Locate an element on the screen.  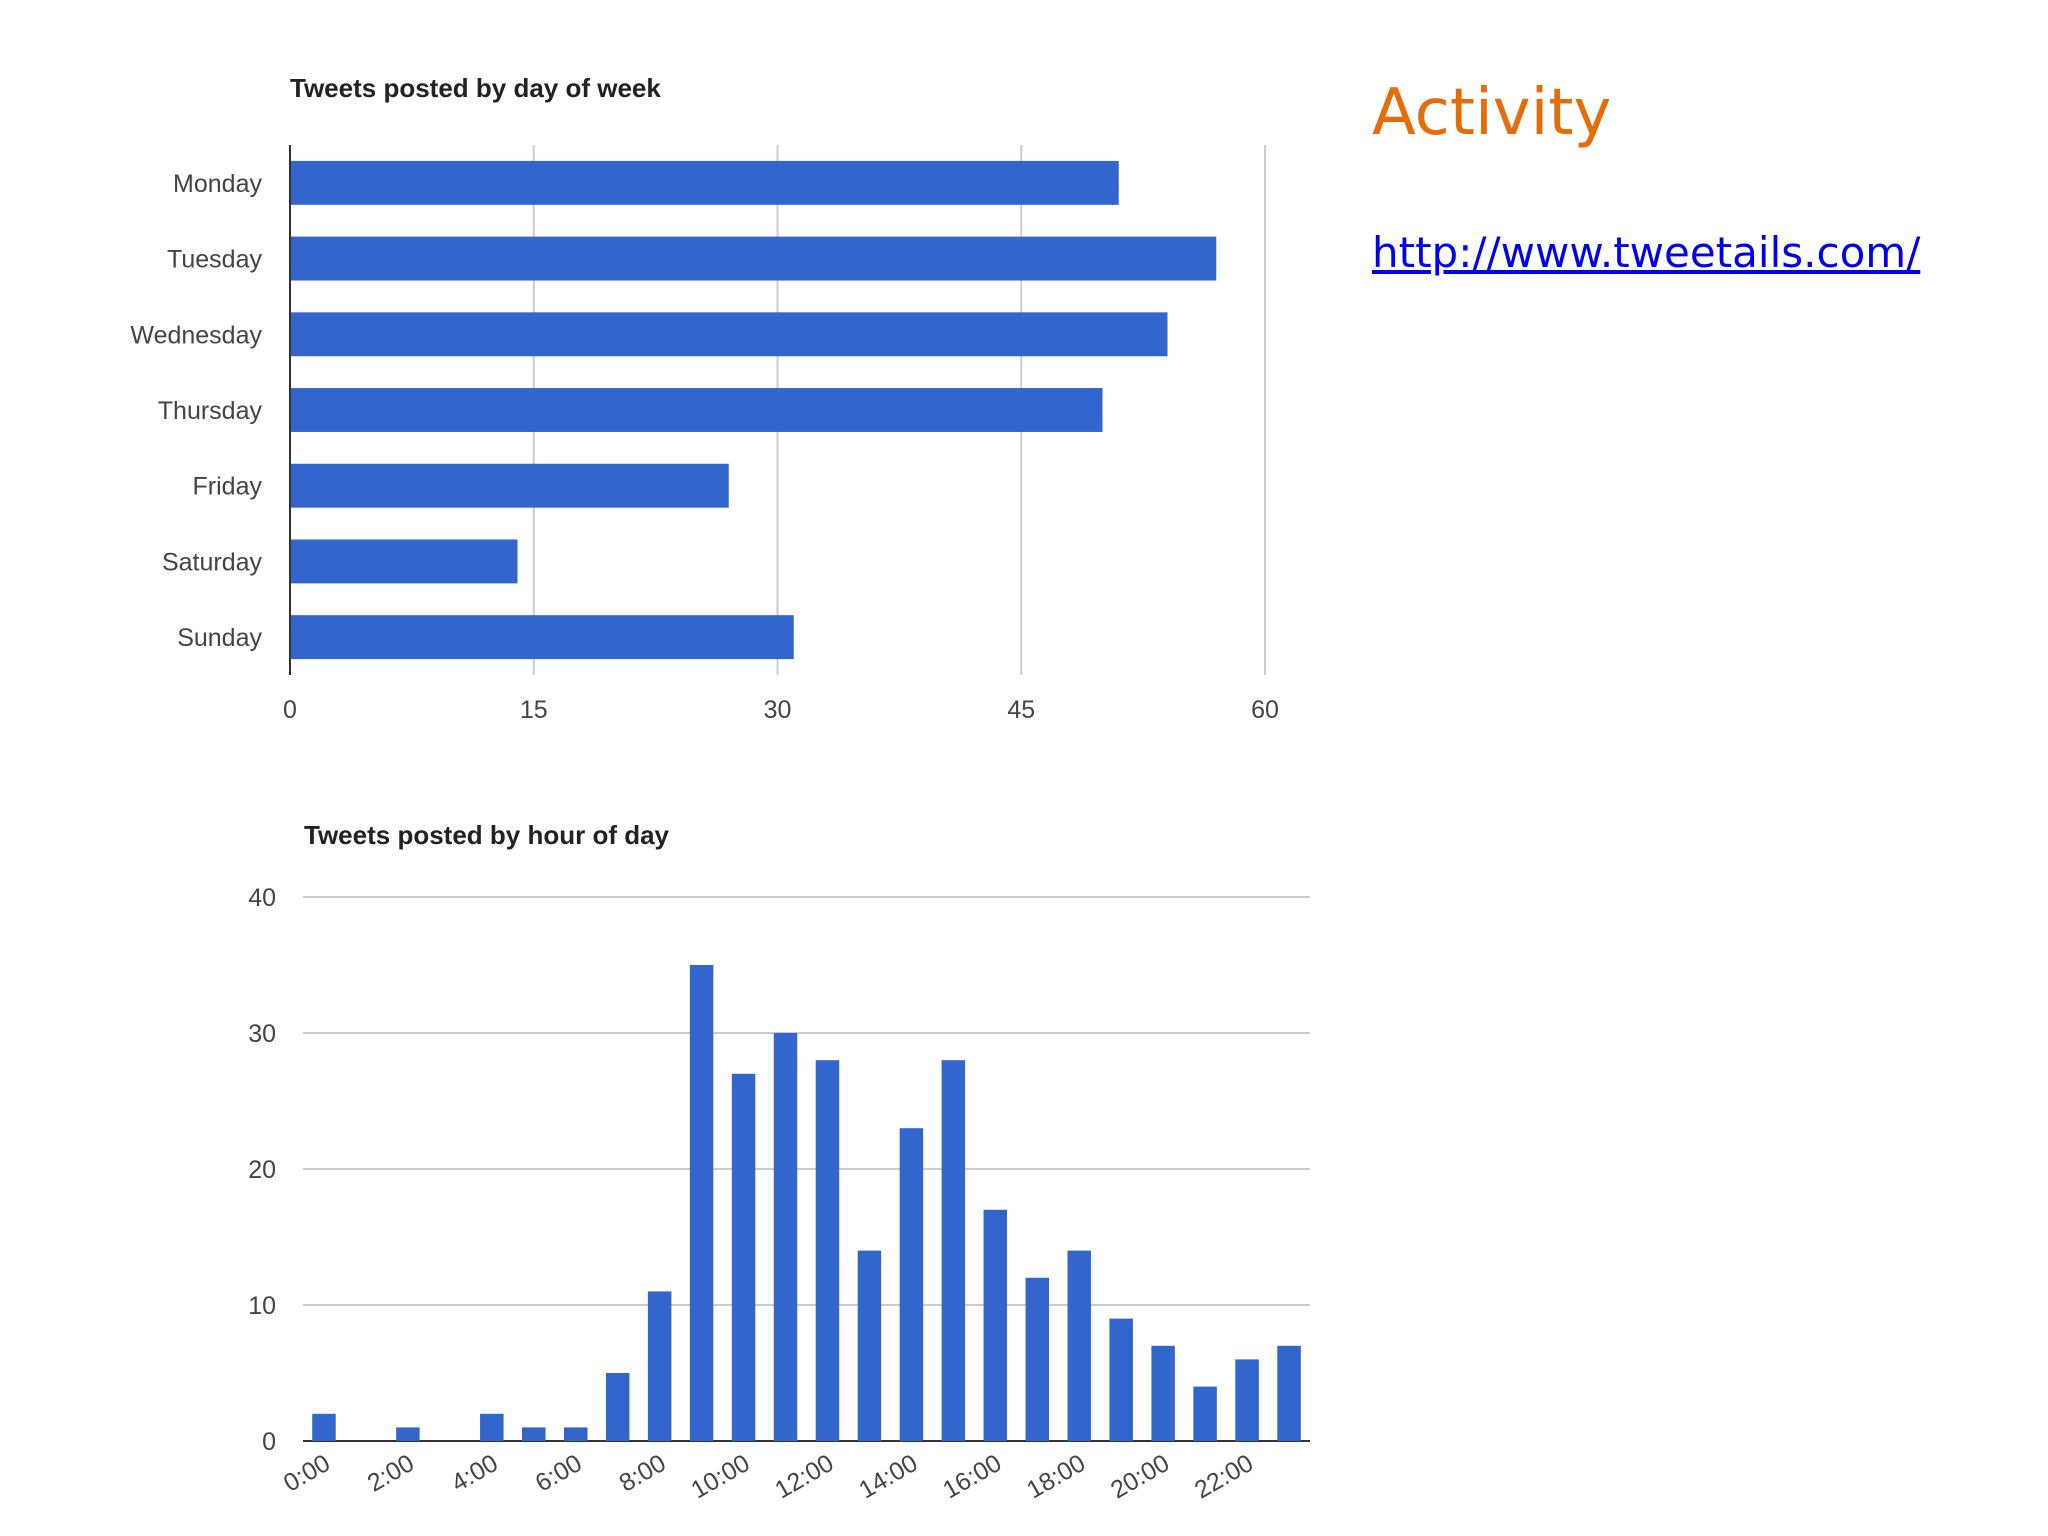
tweetails-link: http://www.tweetails.com/ is located at coordinates (1646, 252).